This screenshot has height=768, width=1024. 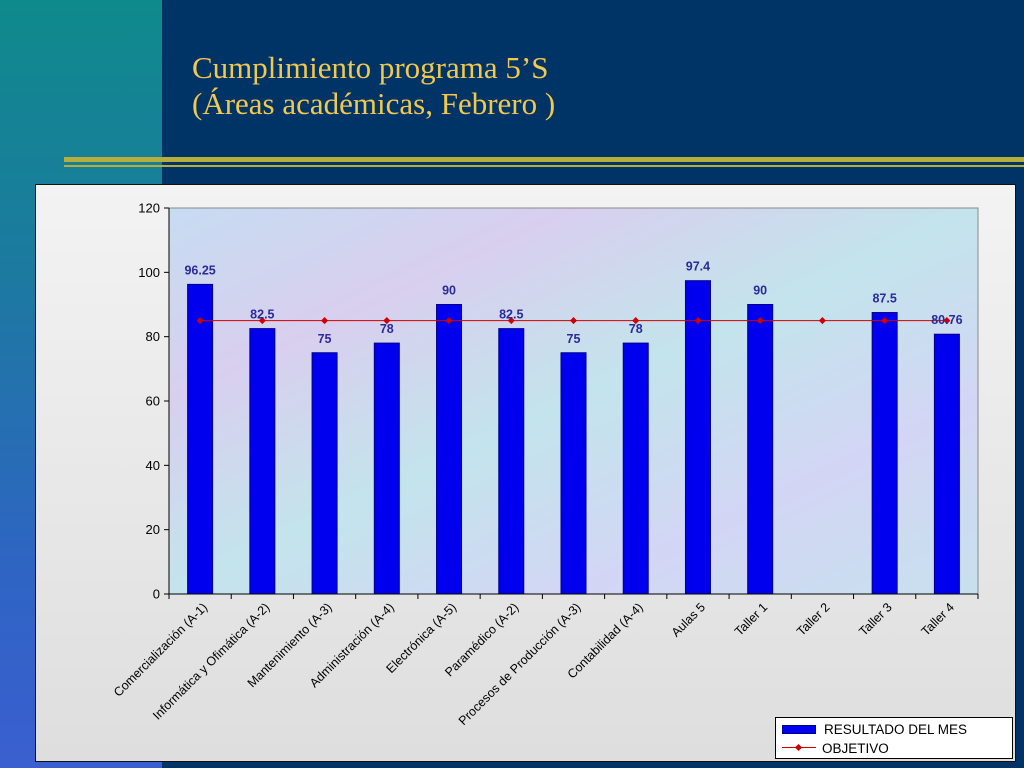 I want to click on x-tick-label: Taller 1, so click(x=751, y=619).